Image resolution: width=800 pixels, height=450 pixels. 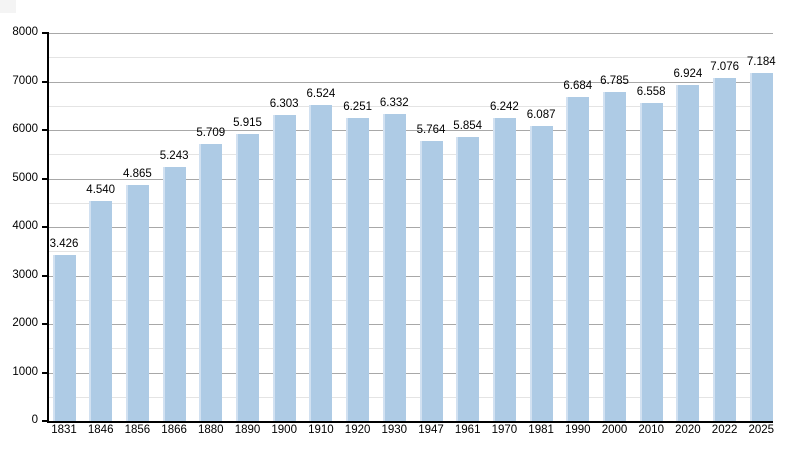 I want to click on corner-artifact, so click(x=8, y=6).